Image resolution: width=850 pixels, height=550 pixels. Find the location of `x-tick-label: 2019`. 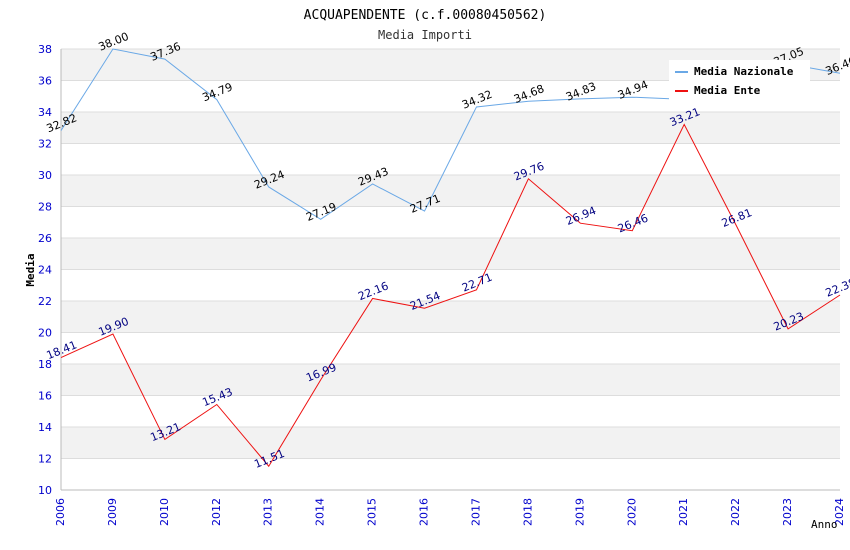

x-tick-label: 2019 is located at coordinates (579, 512).